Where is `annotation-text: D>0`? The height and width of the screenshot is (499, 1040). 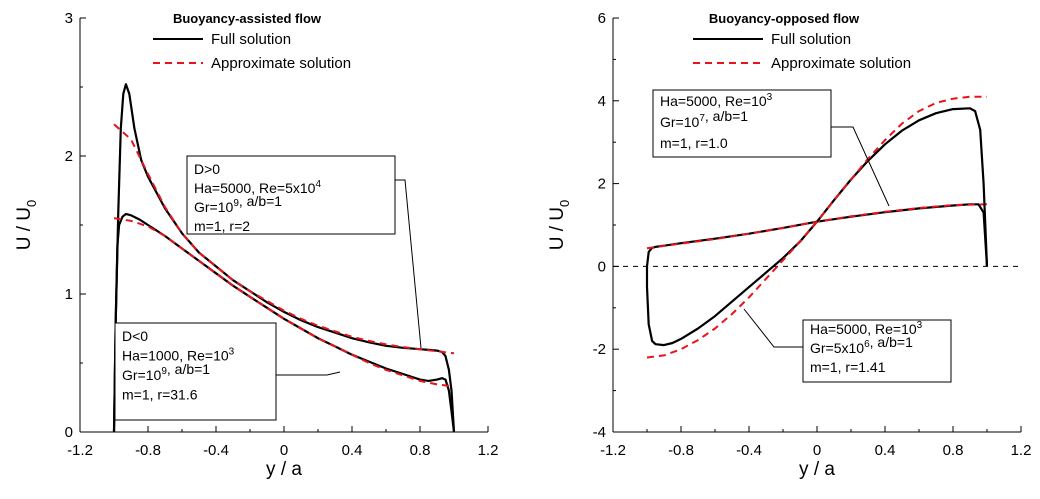
annotation-text: D>0 is located at coordinates (207, 169).